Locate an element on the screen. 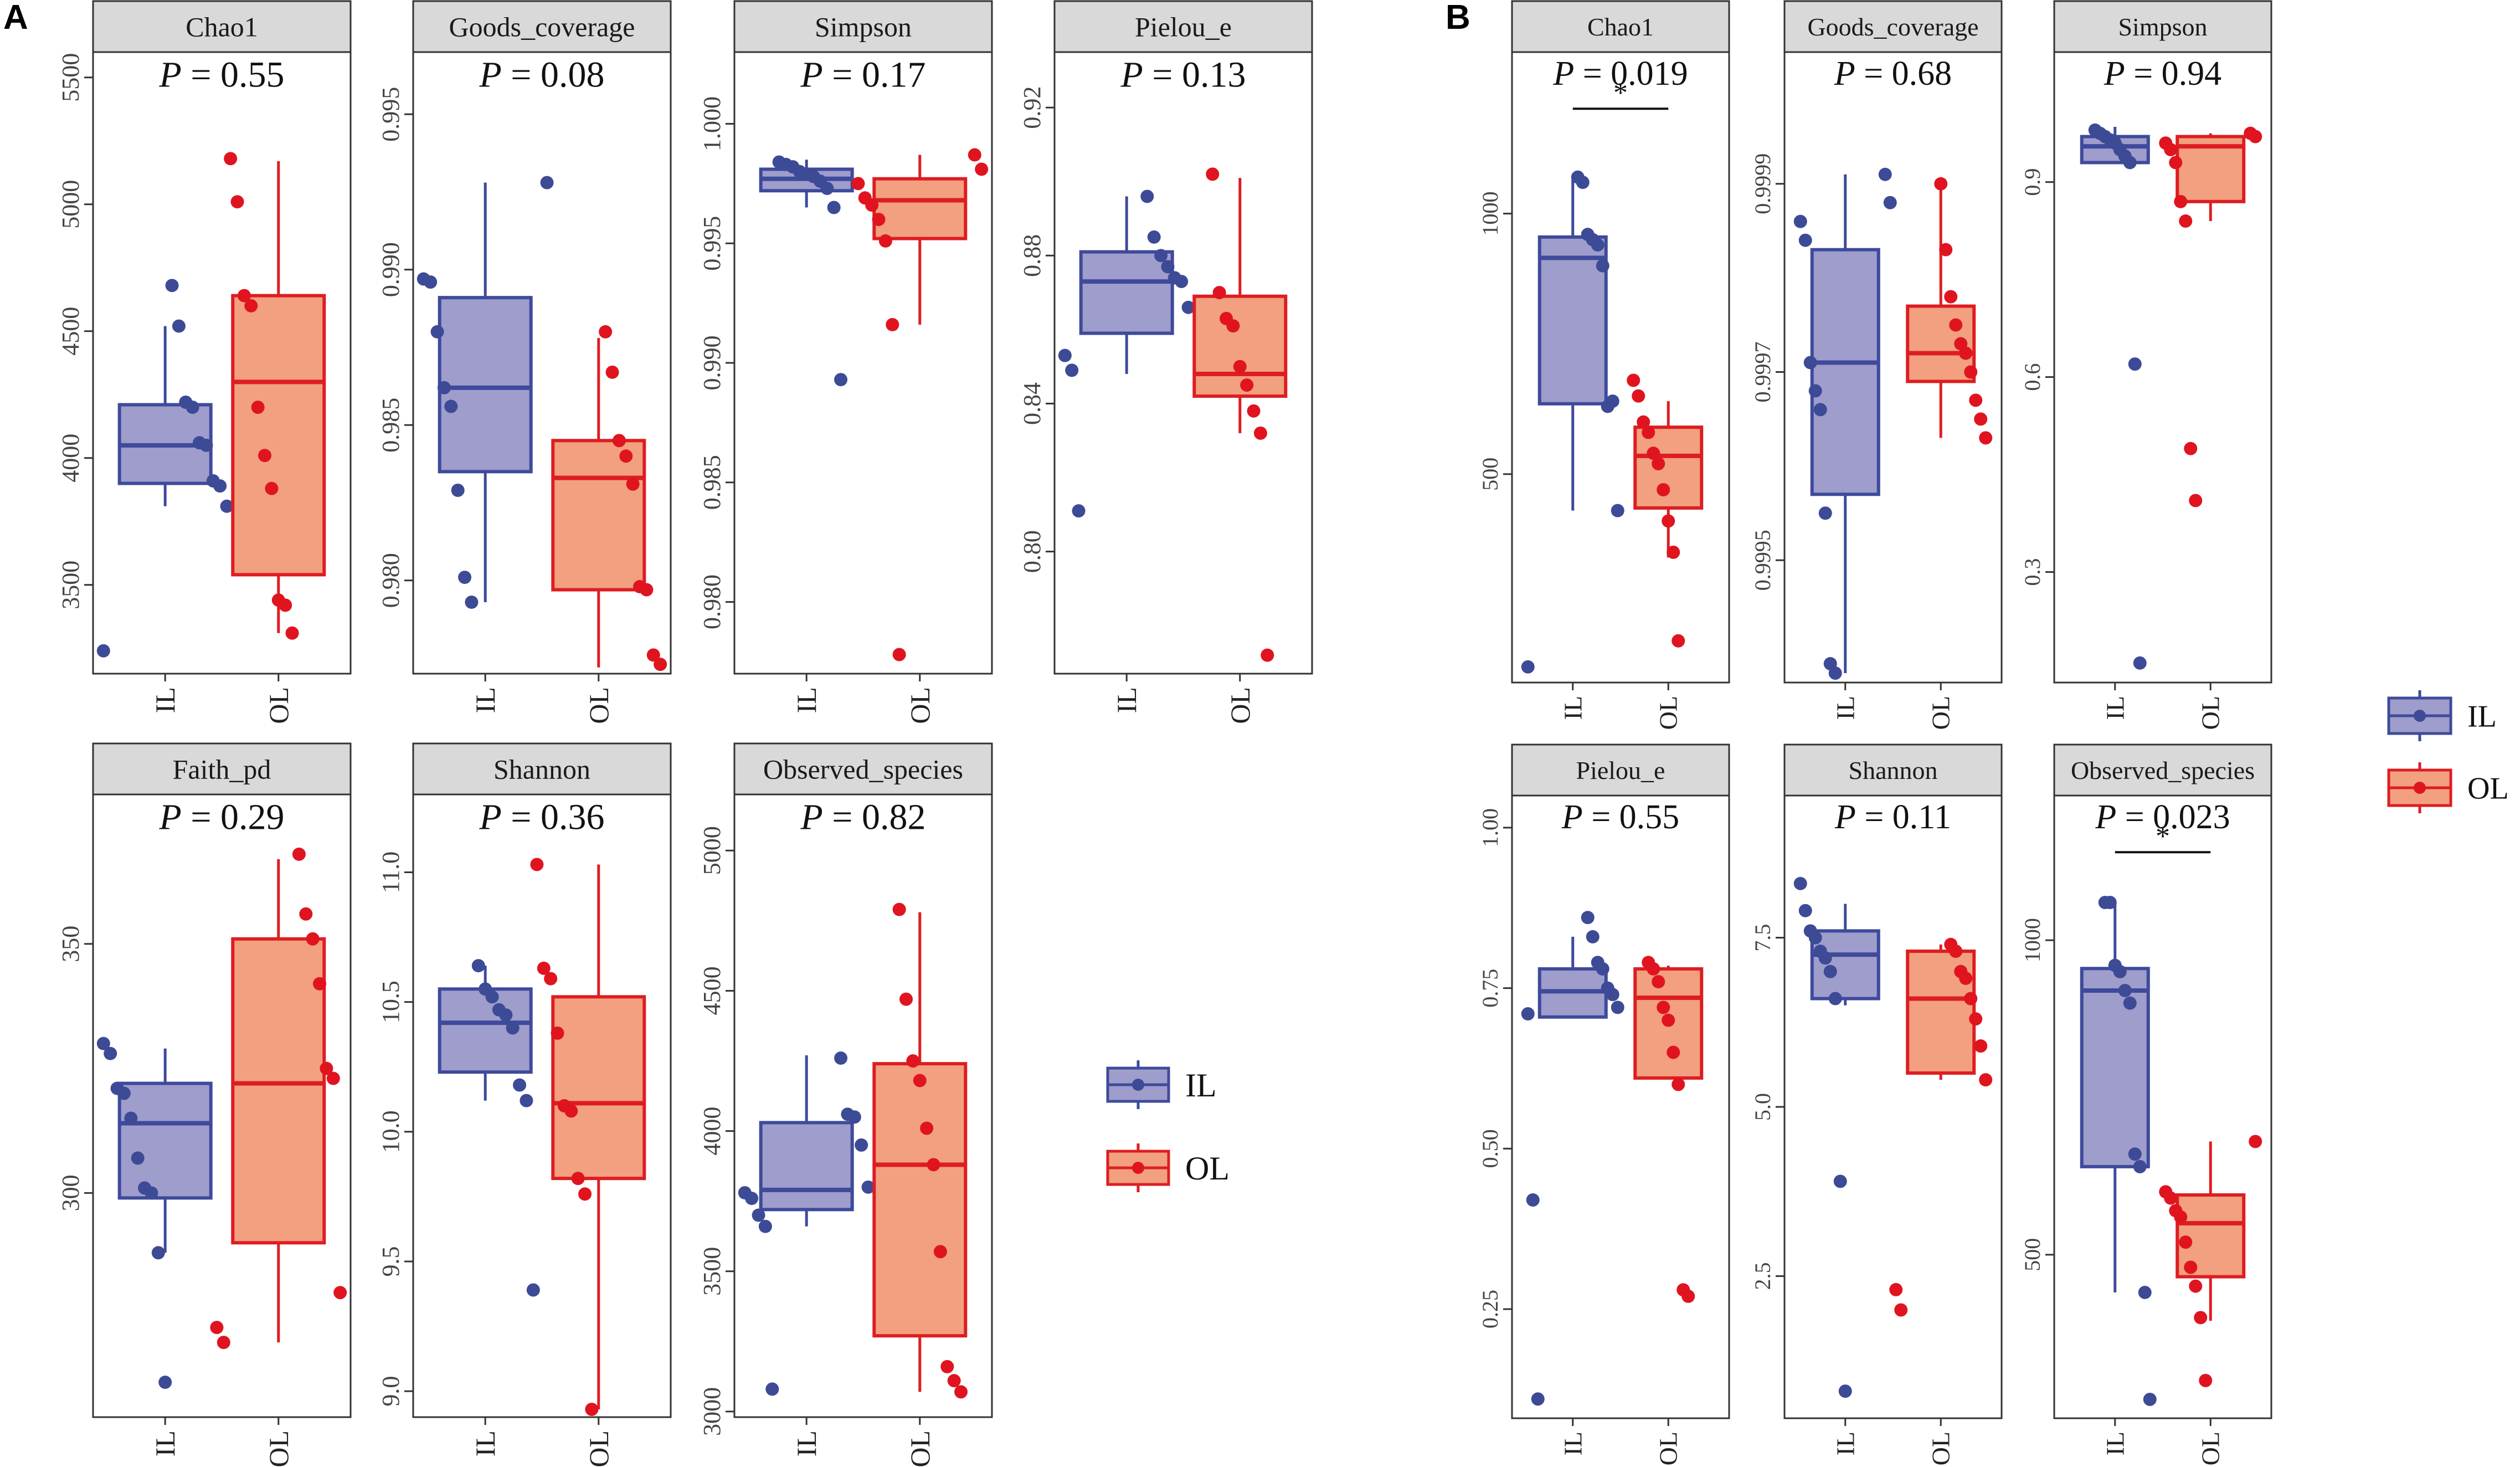 The image size is (2520, 1467). plot-frame is located at coordinates (1893, 1106).